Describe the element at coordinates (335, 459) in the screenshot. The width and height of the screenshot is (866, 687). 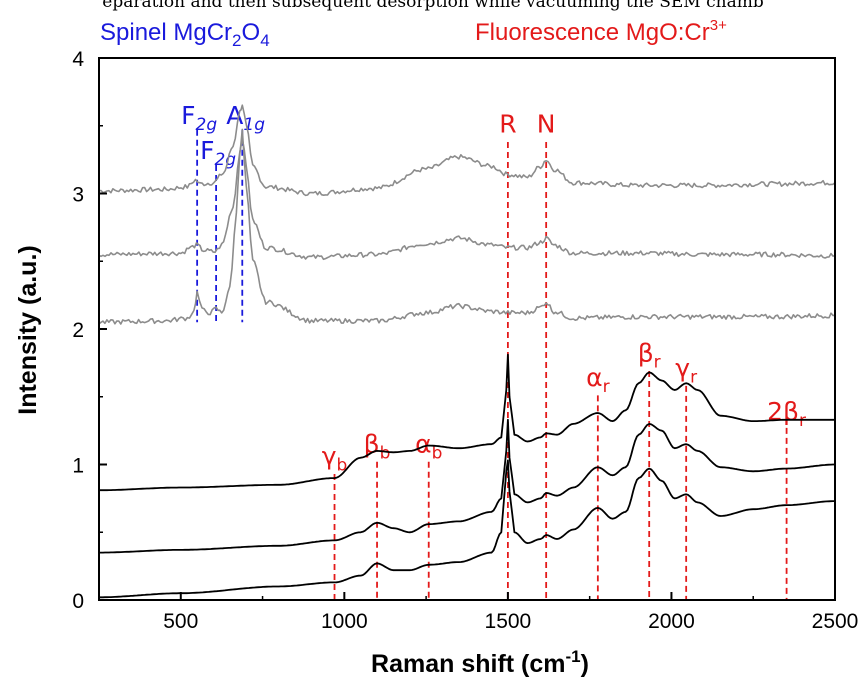
I see `fluorescence-marker-label: γb` at that location.